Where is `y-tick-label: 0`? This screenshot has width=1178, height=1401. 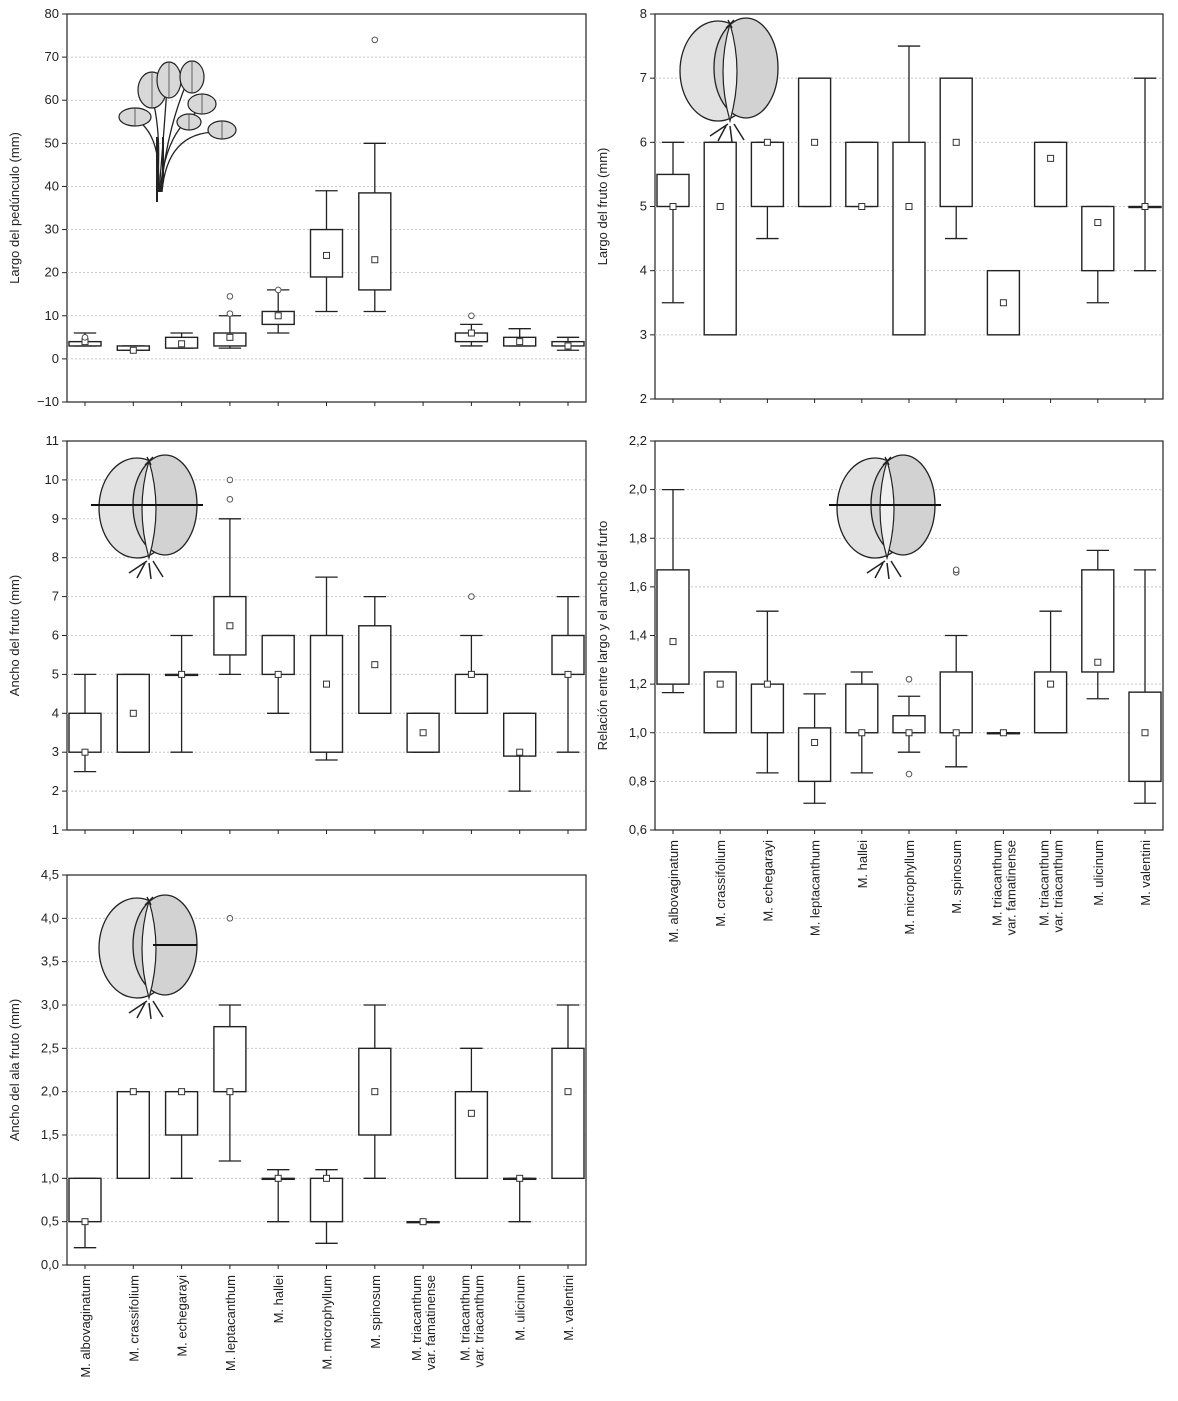 y-tick-label: 0 is located at coordinates (55, 358).